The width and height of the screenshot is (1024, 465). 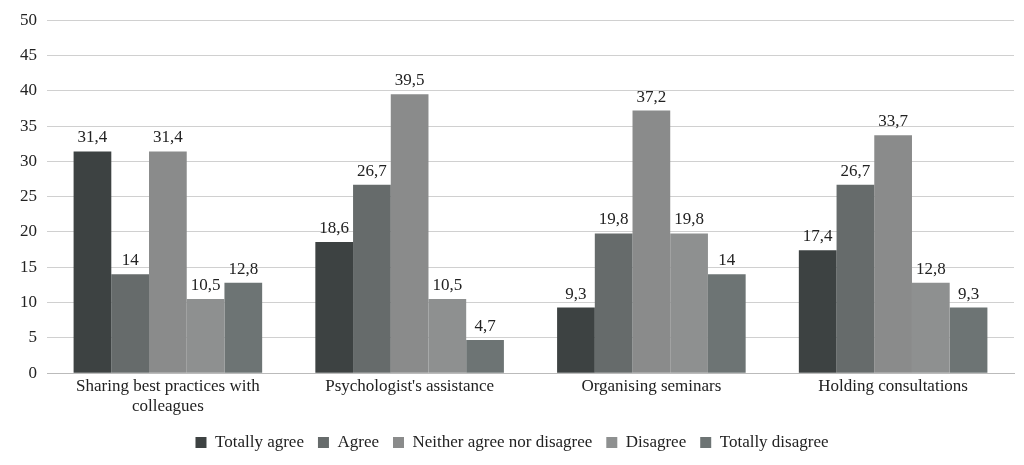 What do you see at coordinates (28, 90) in the screenshot?
I see `y-tick-label: 40` at bounding box center [28, 90].